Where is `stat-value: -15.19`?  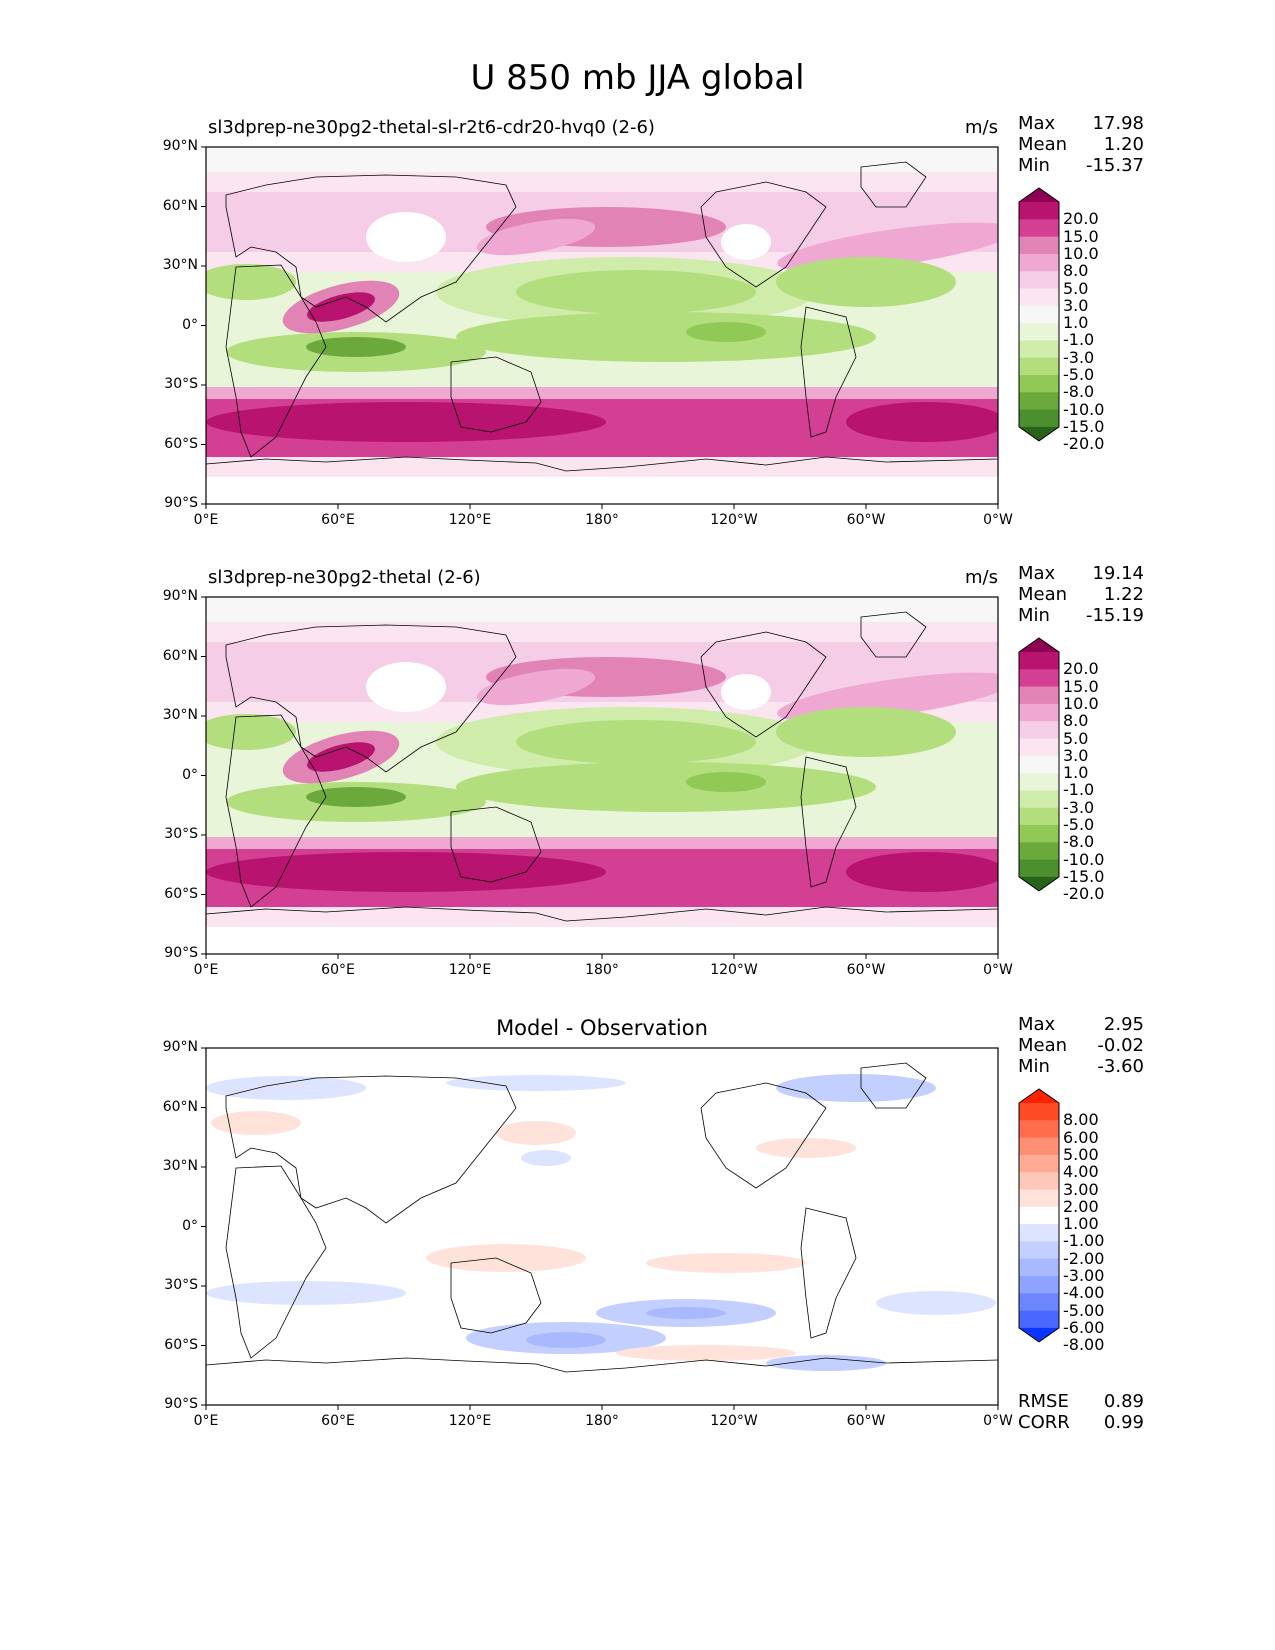 stat-value: -15.19 is located at coordinates (1114, 615).